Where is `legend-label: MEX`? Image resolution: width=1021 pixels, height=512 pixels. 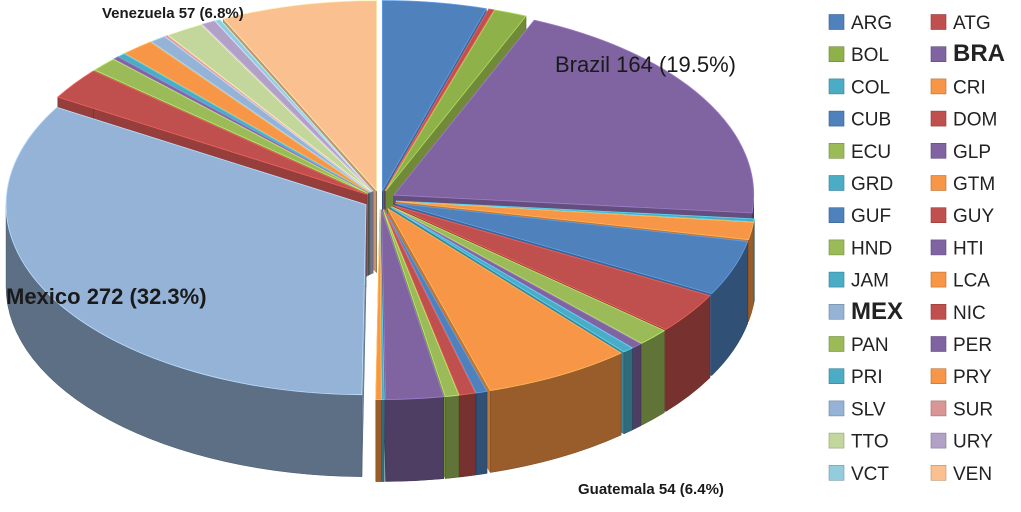
legend-label: MEX is located at coordinates (877, 311).